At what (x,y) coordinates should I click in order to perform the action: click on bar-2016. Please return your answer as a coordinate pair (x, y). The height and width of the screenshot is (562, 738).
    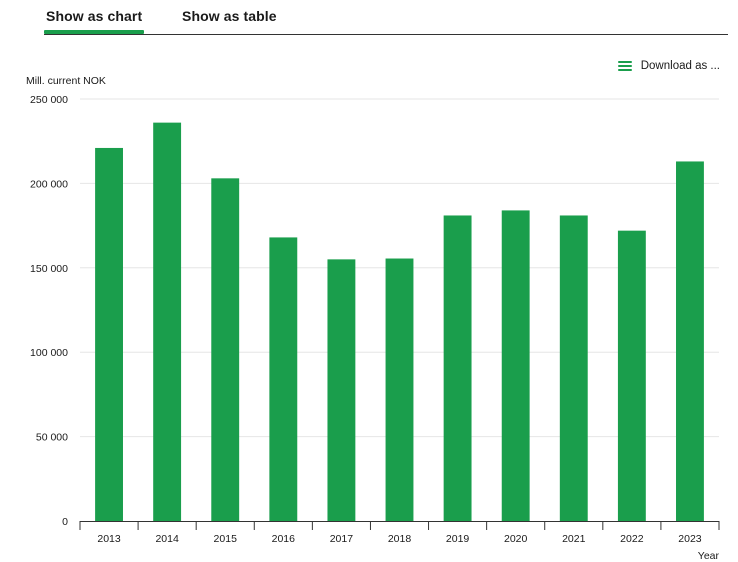
    Looking at the image, I should click on (283, 379).